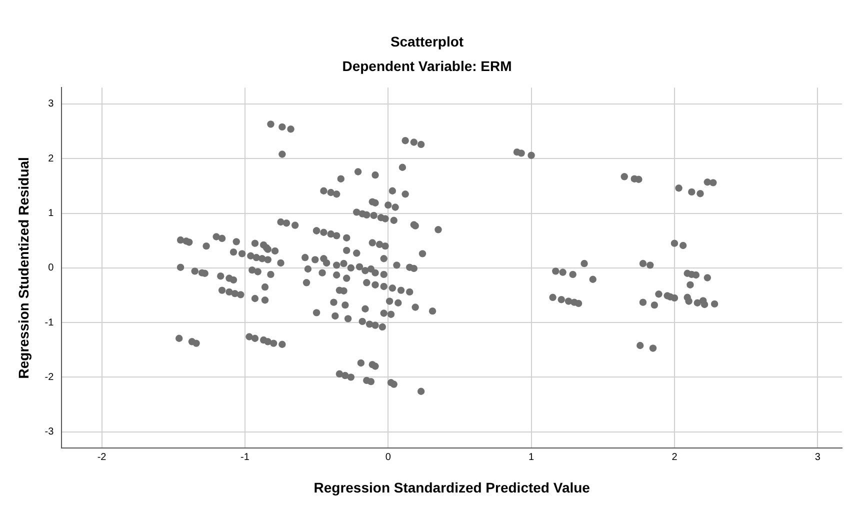  I want to click on y-tick-label: 3, so click(51, 104).